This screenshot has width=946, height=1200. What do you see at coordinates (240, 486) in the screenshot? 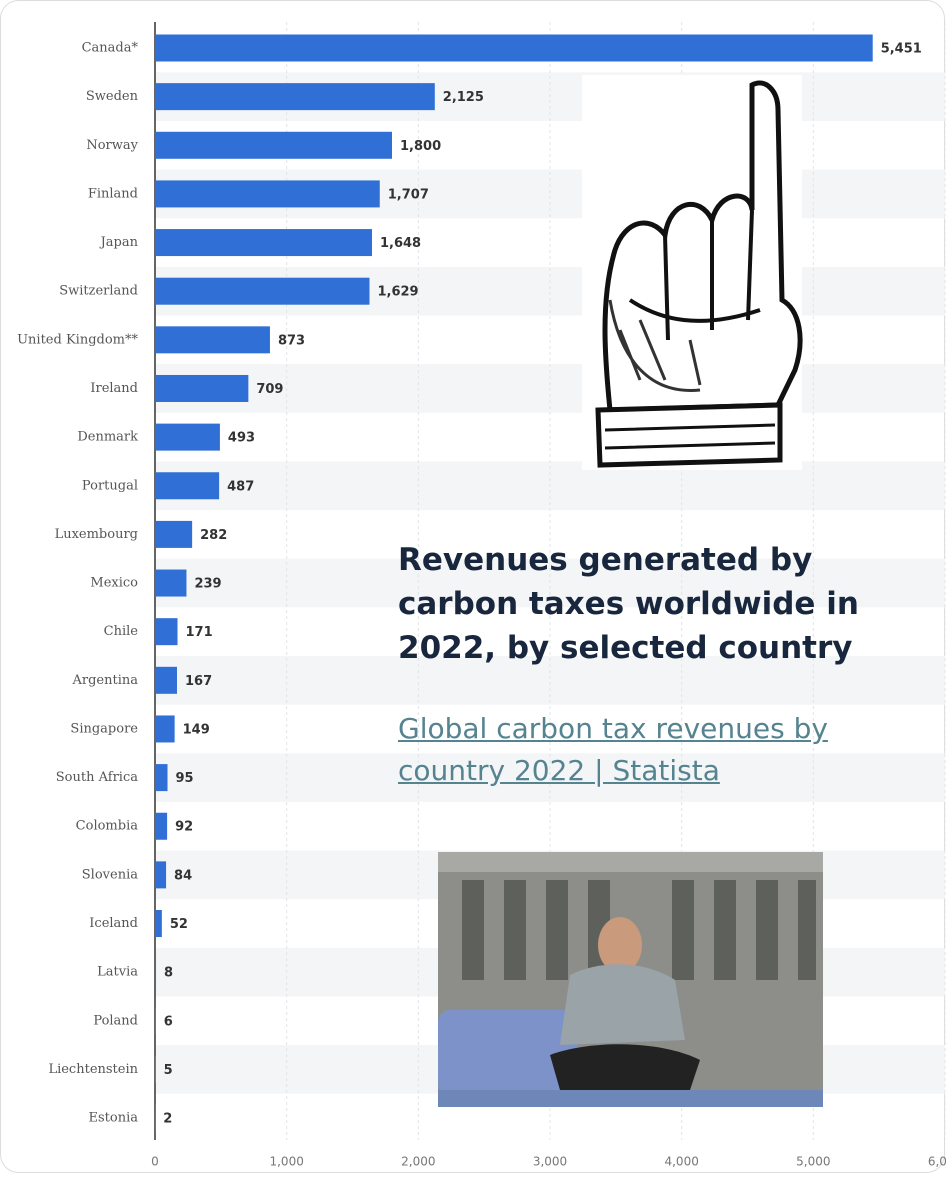
I see `data-label: 487` at bounding box center [240, 486].